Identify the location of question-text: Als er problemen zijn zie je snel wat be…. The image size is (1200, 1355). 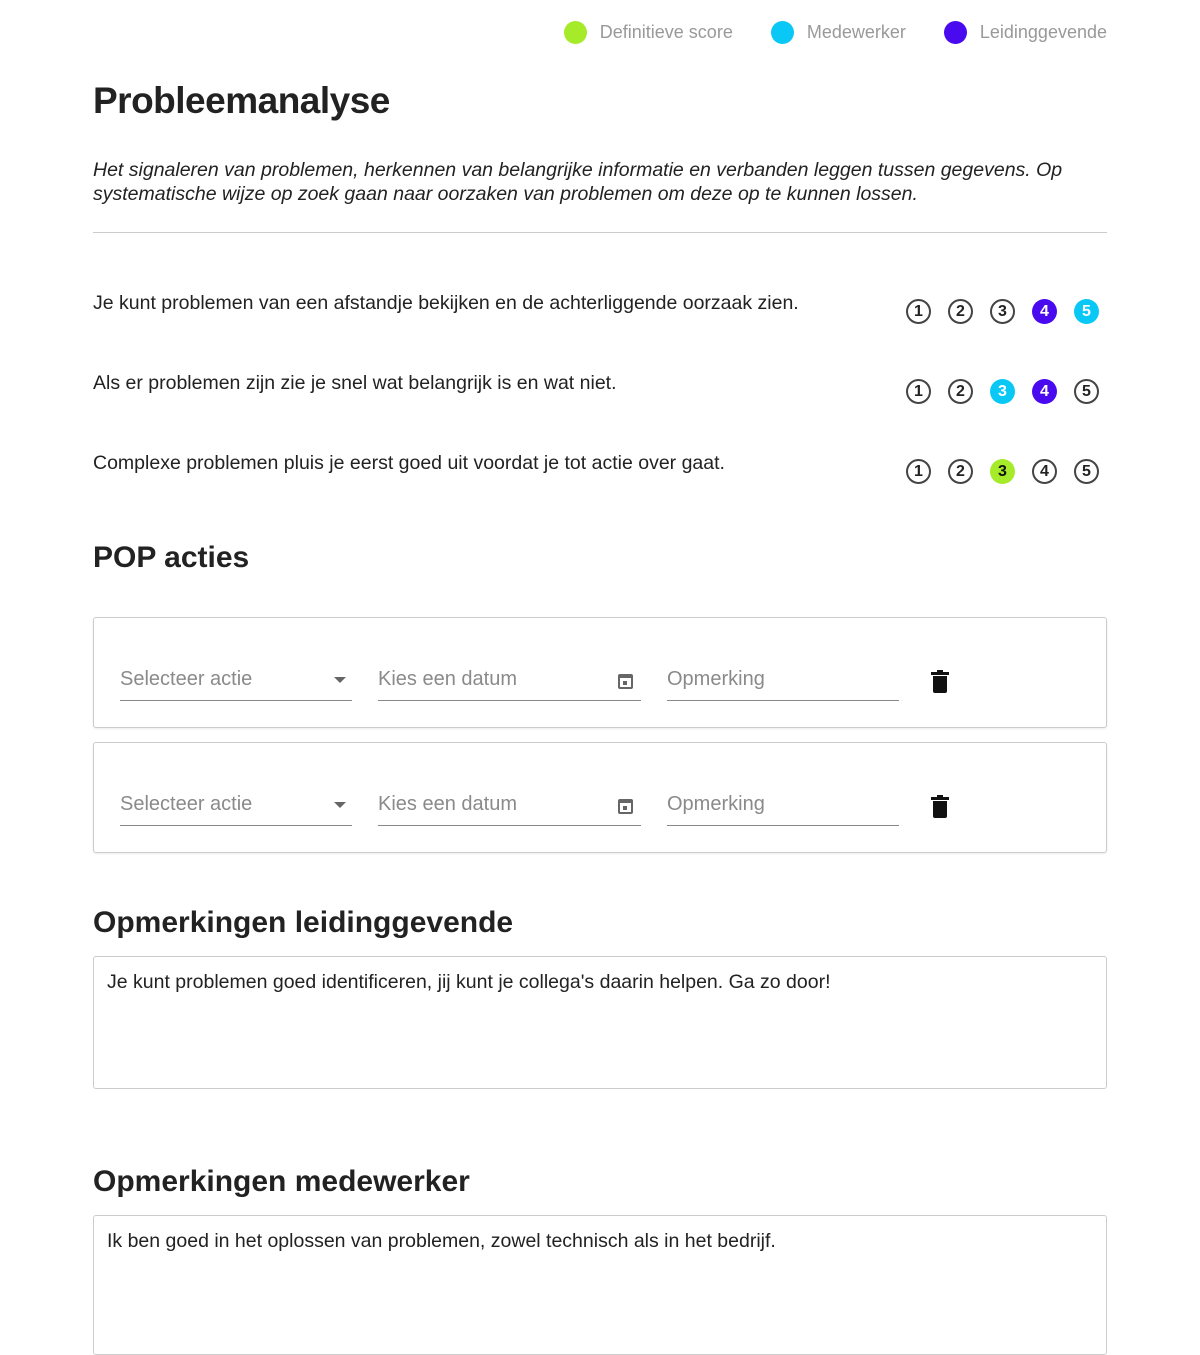
(355, 383).